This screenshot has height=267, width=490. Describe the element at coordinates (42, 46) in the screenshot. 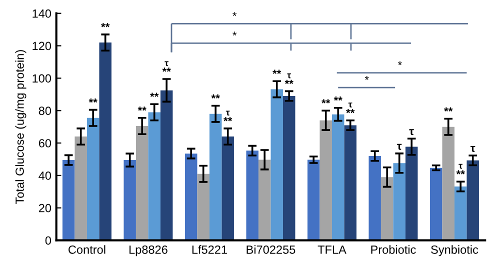

I see `y-tick-label: 120` at that location.